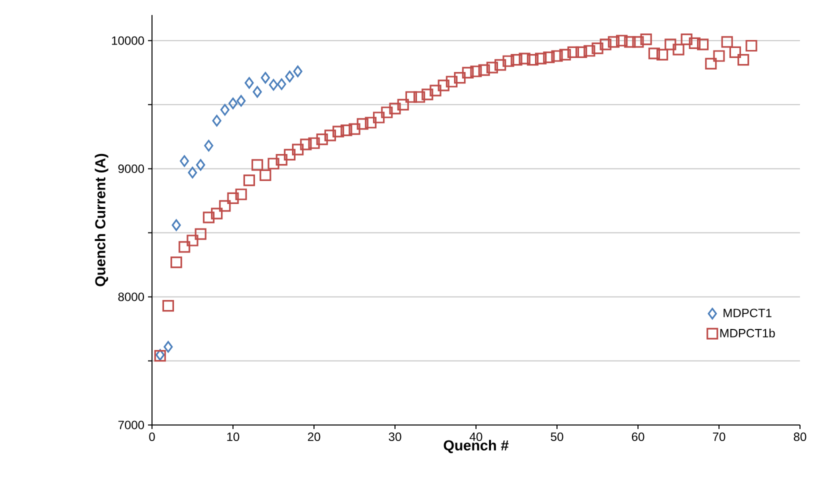 The width and height of the screenshot is (819, 491). Describe the element at coordinates (748, 313) in the screenshot. I see `legend-label: MDPCT1` at that location.